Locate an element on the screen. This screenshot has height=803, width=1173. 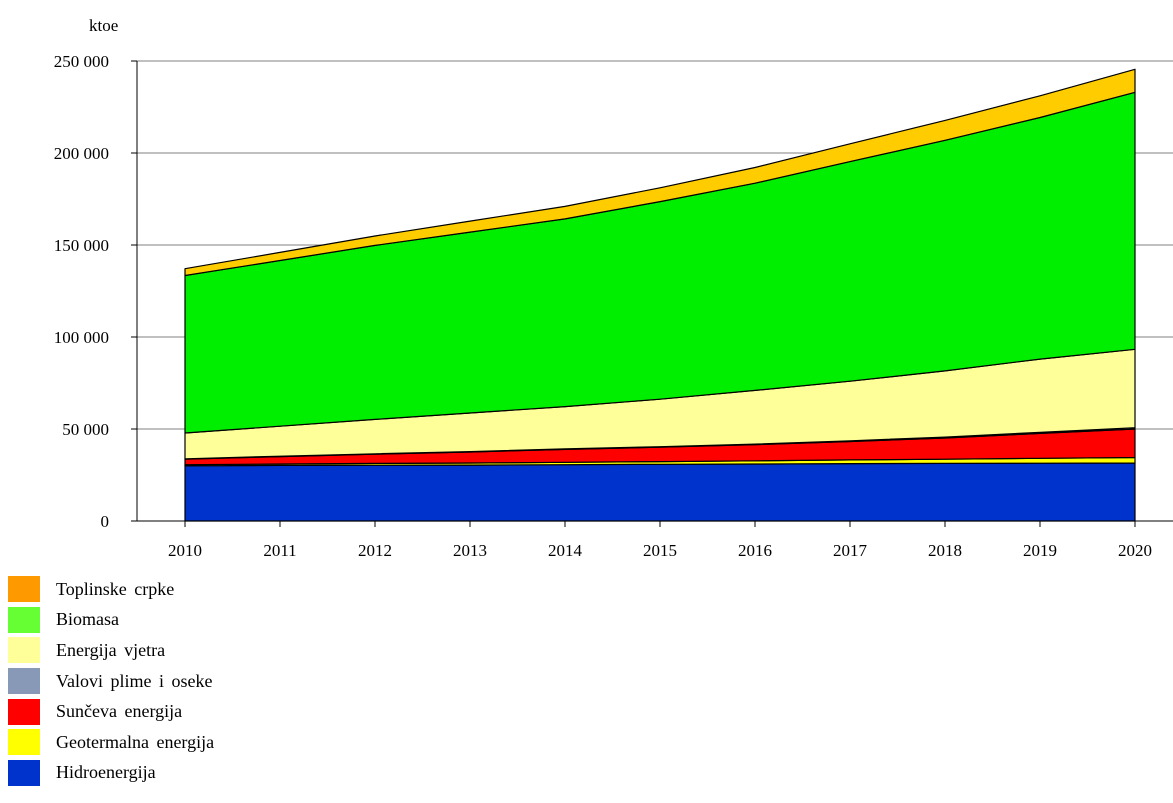
x-tick-label: 2013 is located at coordinates (470, 550).